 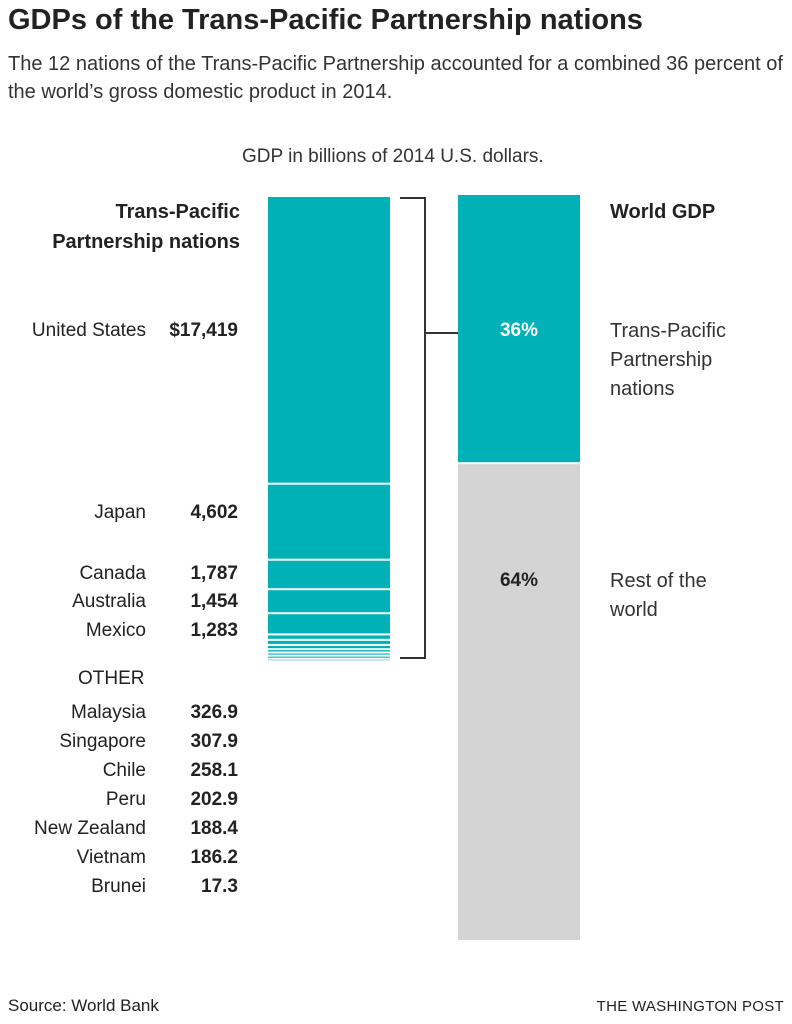 What do you see at coordinates (663, 212) in the screenshot?
I see `right-header: World GDP` at bounding box center [663, 212].